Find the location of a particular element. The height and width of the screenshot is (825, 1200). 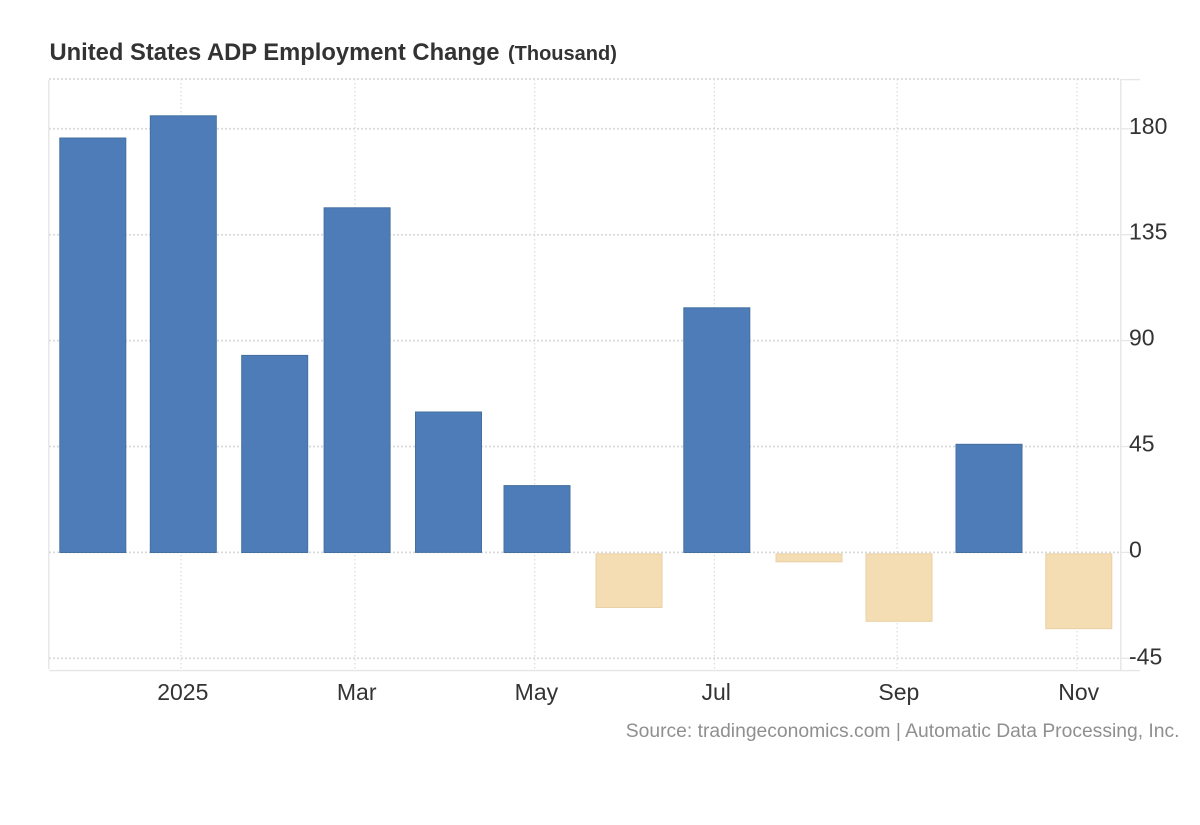

svg-text: 90 is located at coordinates (1142, 338).